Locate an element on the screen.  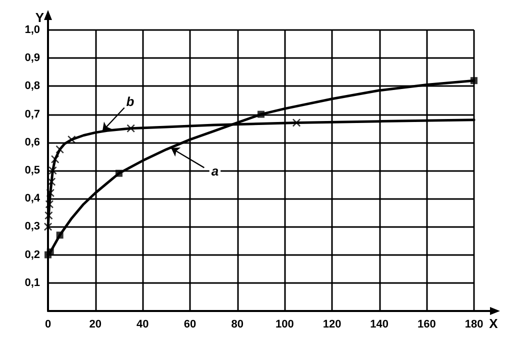
x-tick-label: 140 is located at coordinates (379, 324).